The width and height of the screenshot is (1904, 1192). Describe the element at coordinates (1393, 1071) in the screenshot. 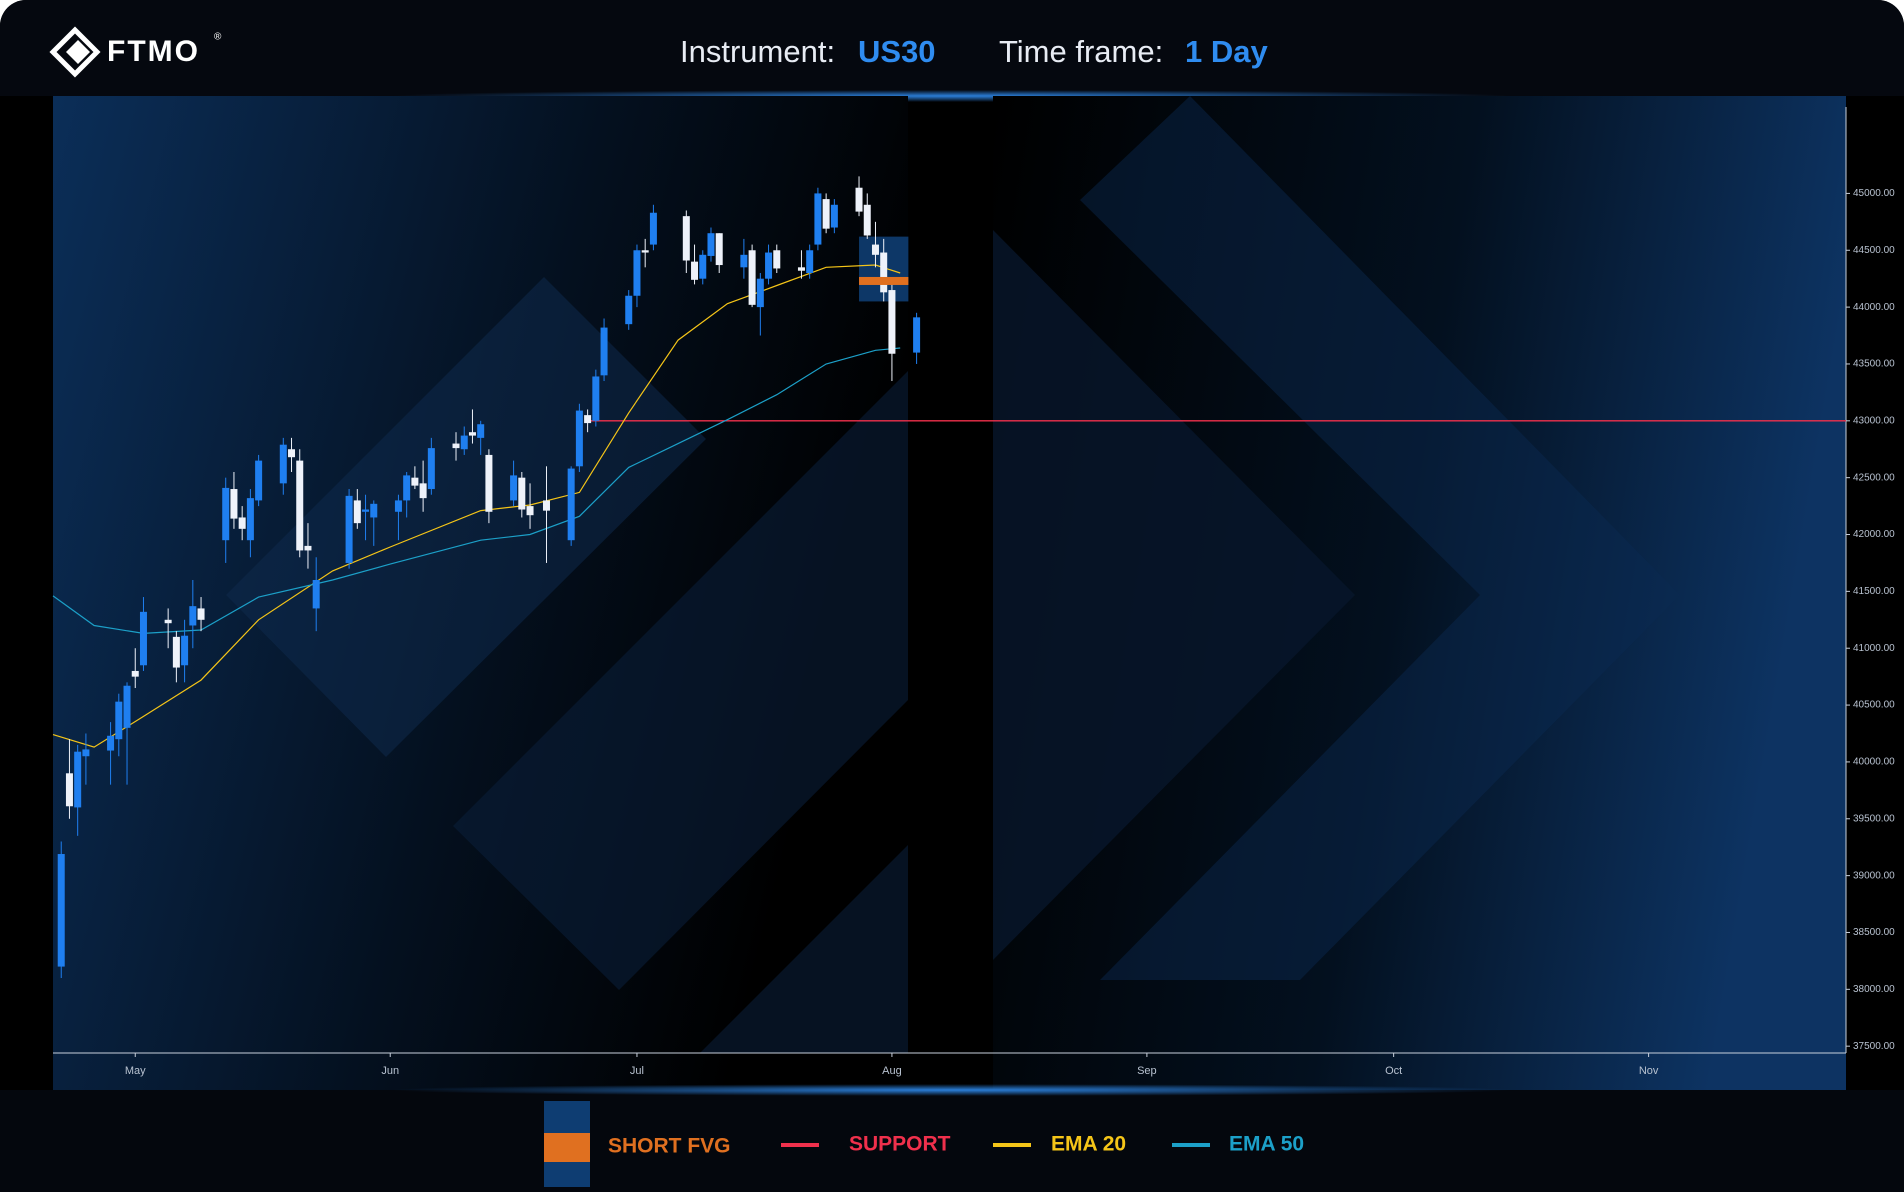

I see `x-tick-label: Oct` at that location.